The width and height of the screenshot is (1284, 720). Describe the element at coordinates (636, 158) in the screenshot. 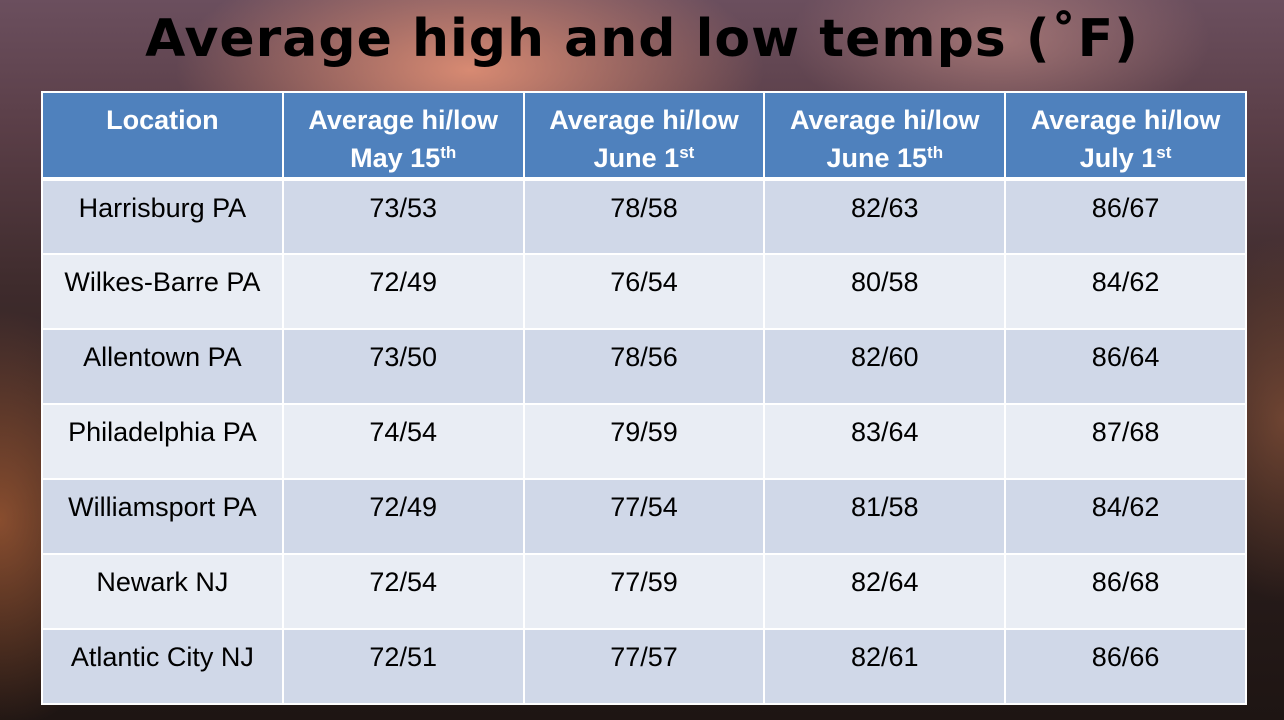

I see `header-line2: June 1` at that location.